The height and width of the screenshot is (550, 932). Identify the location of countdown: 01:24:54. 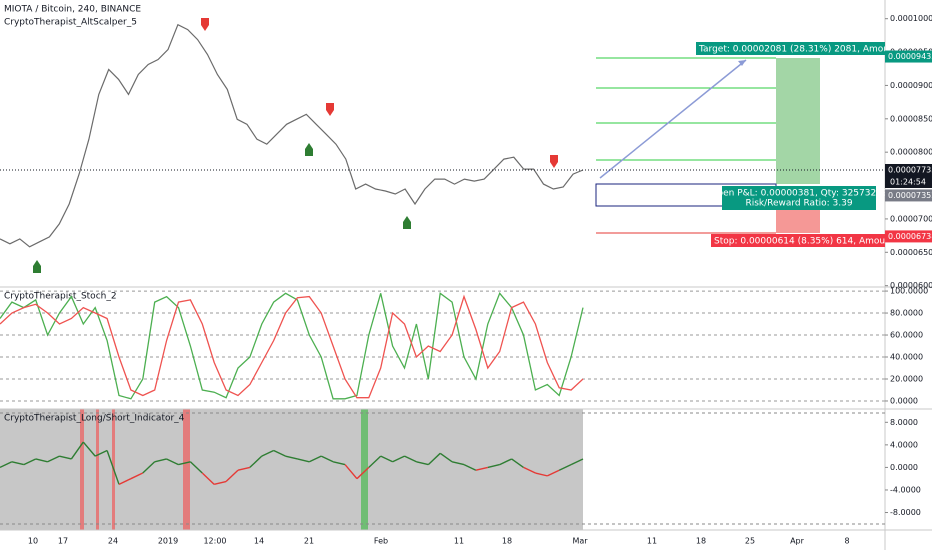
(908, 181).